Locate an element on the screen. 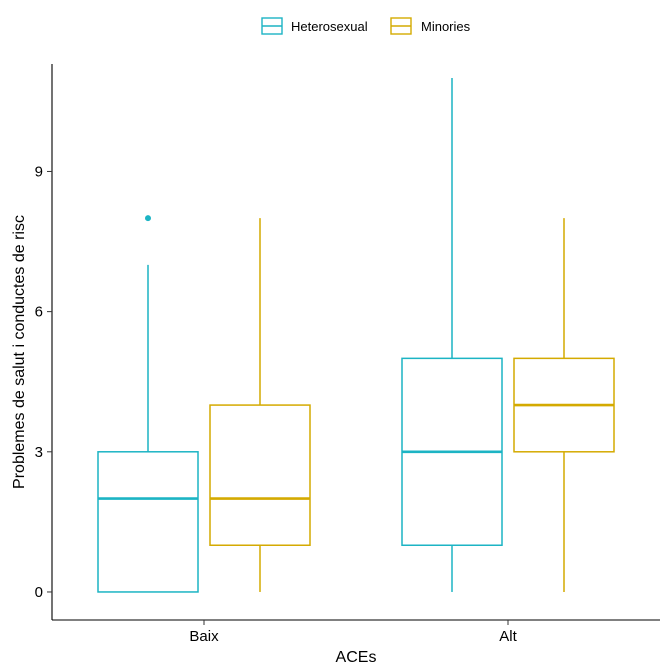  y-tick-label: 3 is located at coordinates (39, 452).